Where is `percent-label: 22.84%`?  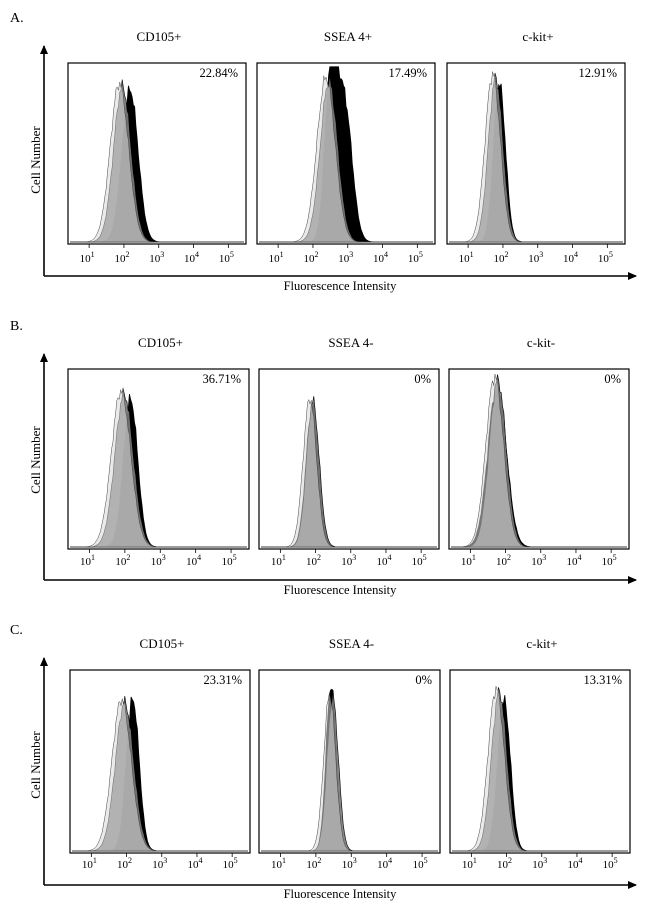
percent-label: 22.84% is located at coordinates (218, 73).